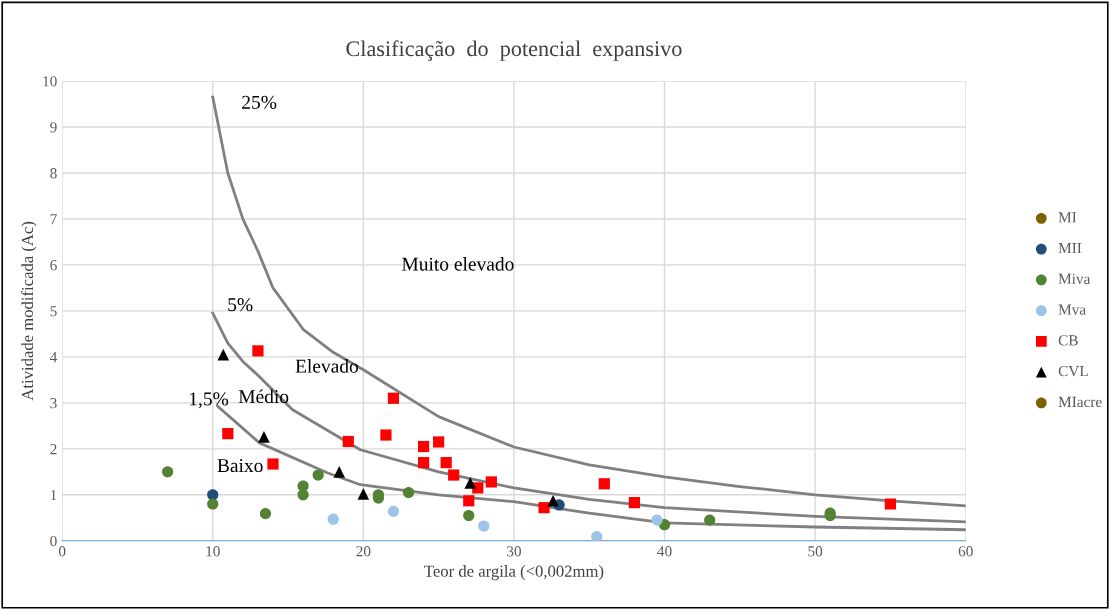 Image resolution: width=1110 pixels, height=609 pixels. What do you see at coordinates (53, 357) in the screenshot?
I see `y-tick-label: 4` at bounding box center [53, 357].